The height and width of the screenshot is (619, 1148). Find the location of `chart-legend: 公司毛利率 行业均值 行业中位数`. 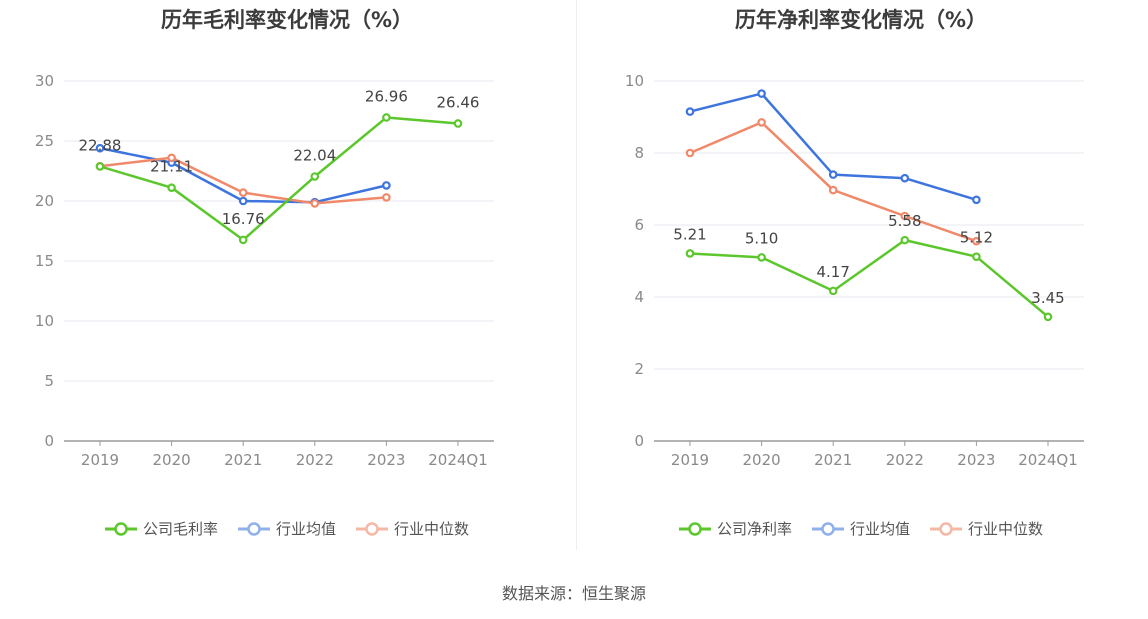

chart-legend: 公司毛利率 行业均值 行业中位数 is located at coordinates (287, 528).